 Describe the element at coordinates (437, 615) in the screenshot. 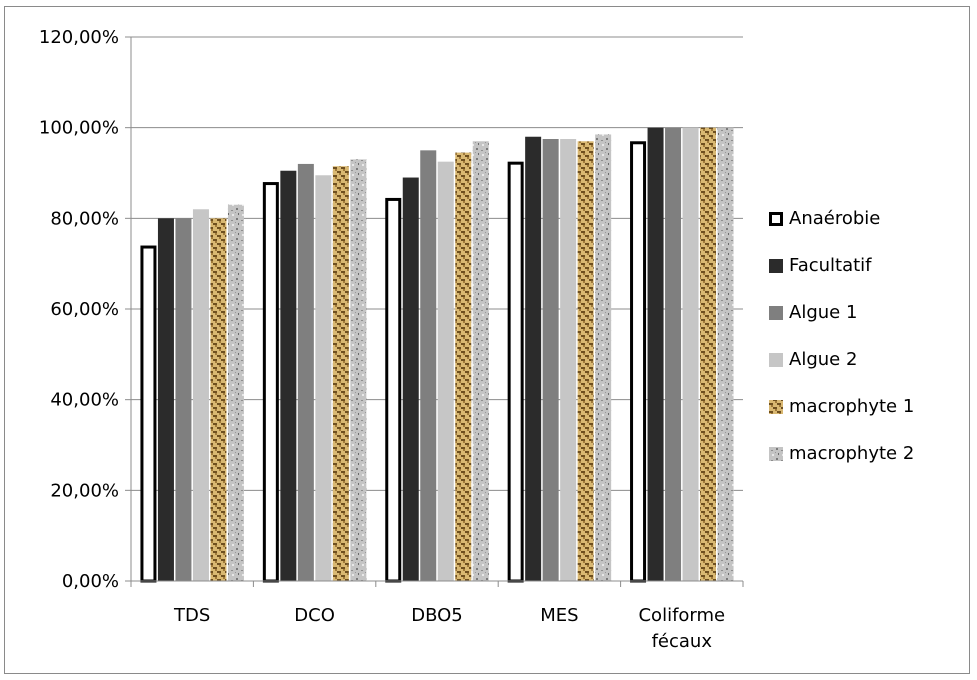

I see `x-tick-label: DBO5` at that location.